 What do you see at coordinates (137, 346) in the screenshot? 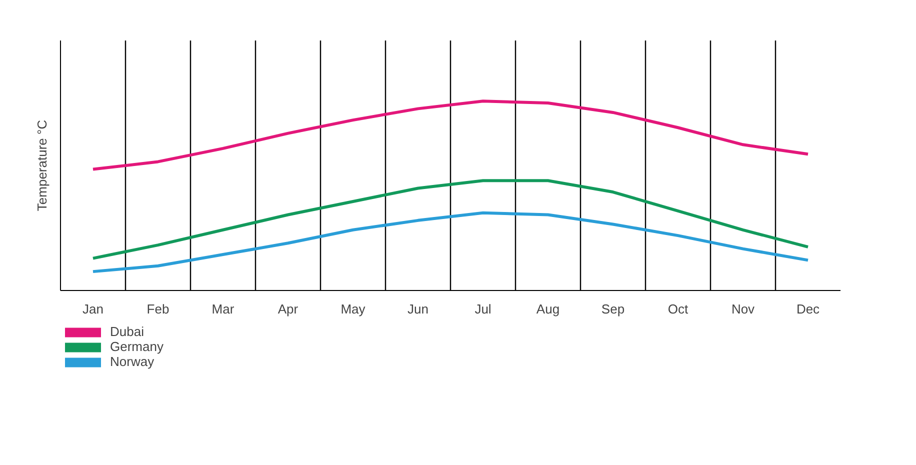
I see `legend-label: Germany` at bounding box center [137, 346].